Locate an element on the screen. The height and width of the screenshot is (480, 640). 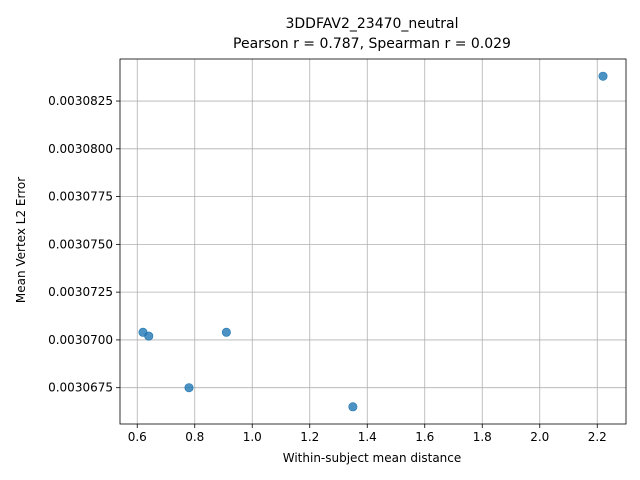
x-tick-label: 2.2 is located at coordinates (597, 437).